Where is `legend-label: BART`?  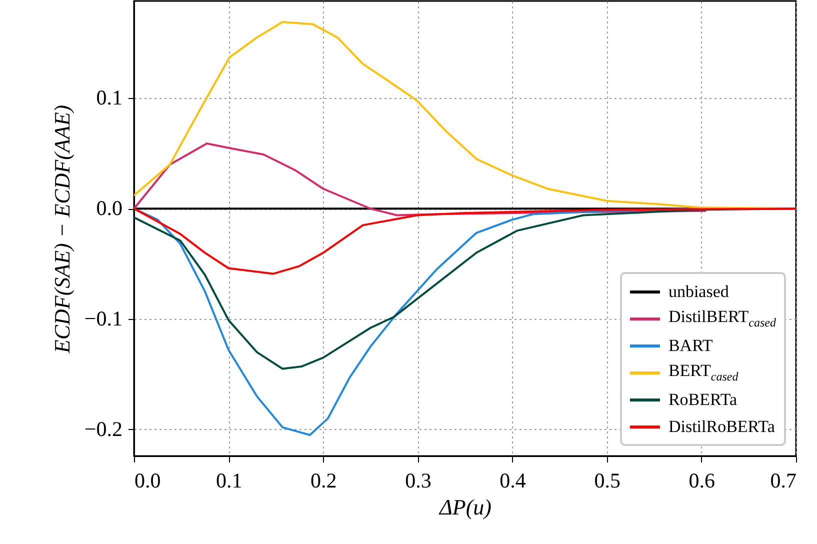
legend-label: BART is located at coordinates (690, 346).